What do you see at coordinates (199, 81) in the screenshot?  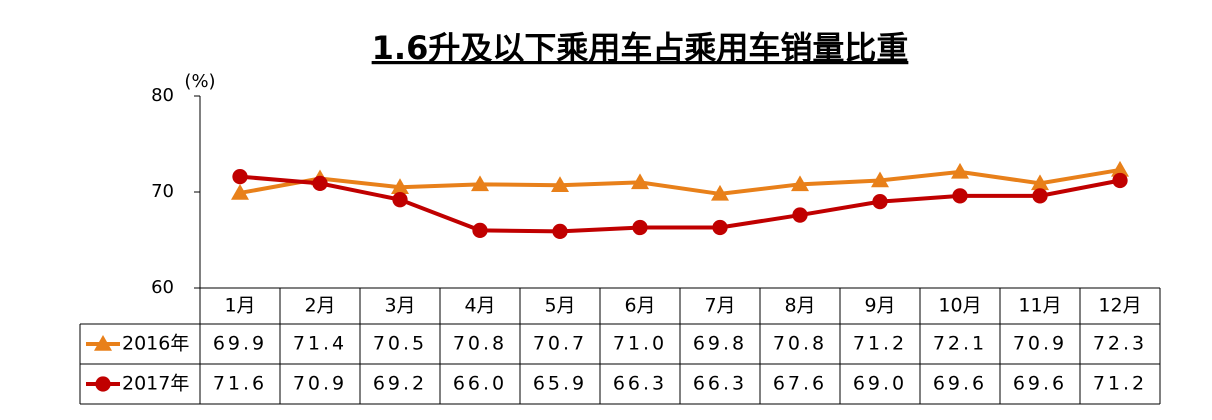 I see `y-axis-label: (%)` at bounding box center [199, 81].